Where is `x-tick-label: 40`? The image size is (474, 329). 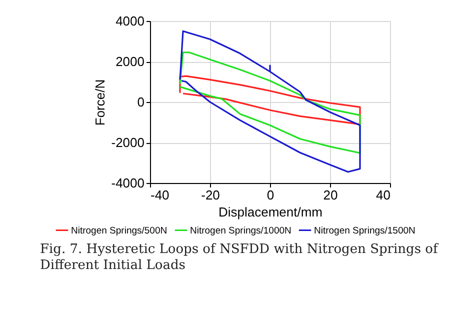 x-tick-label: 40 is located at coordinates (383, 195).